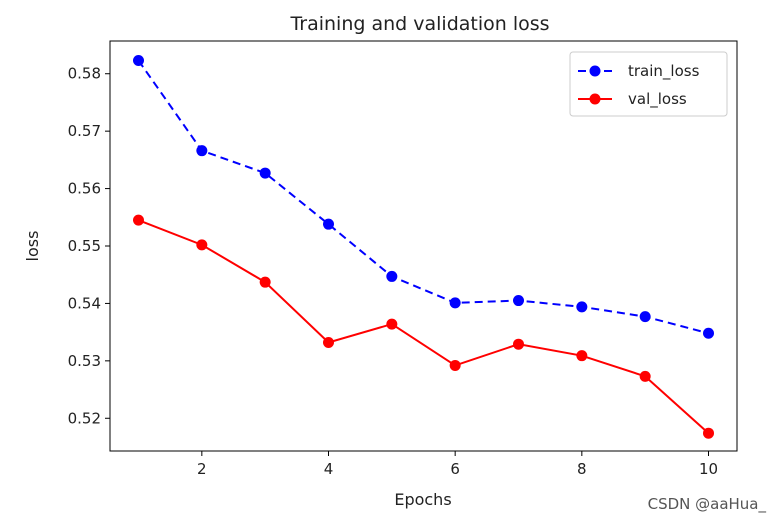 The width and height of the screenshot is (776, 521). Describe the element at coordinates (455, 469) in the screenshot. I see `x-tick-label: 6` at that location.